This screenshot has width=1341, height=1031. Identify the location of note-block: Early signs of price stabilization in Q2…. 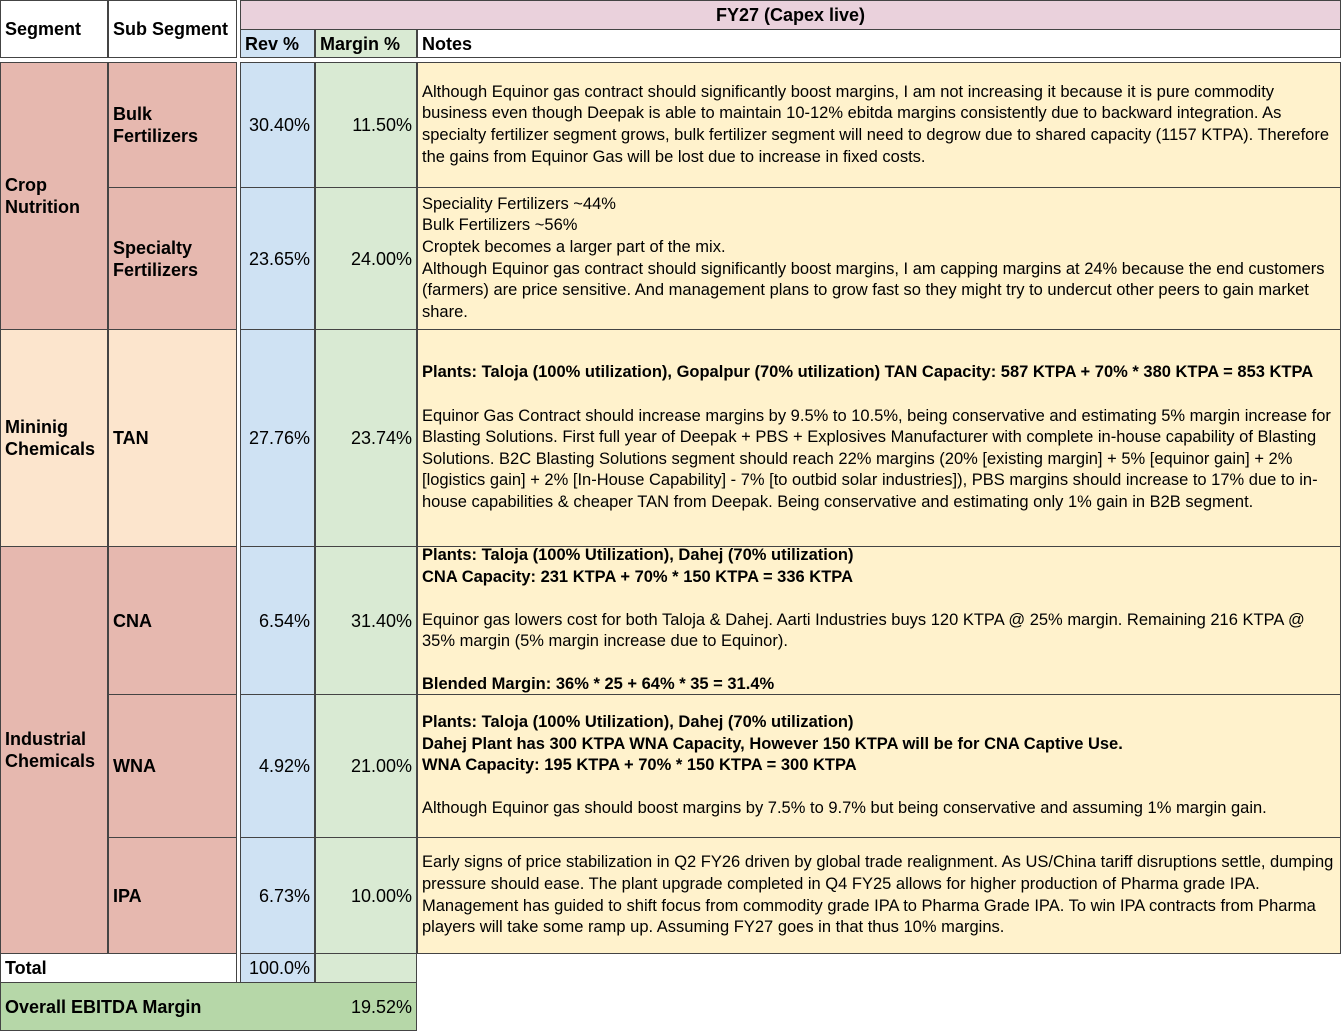
(879, 895).